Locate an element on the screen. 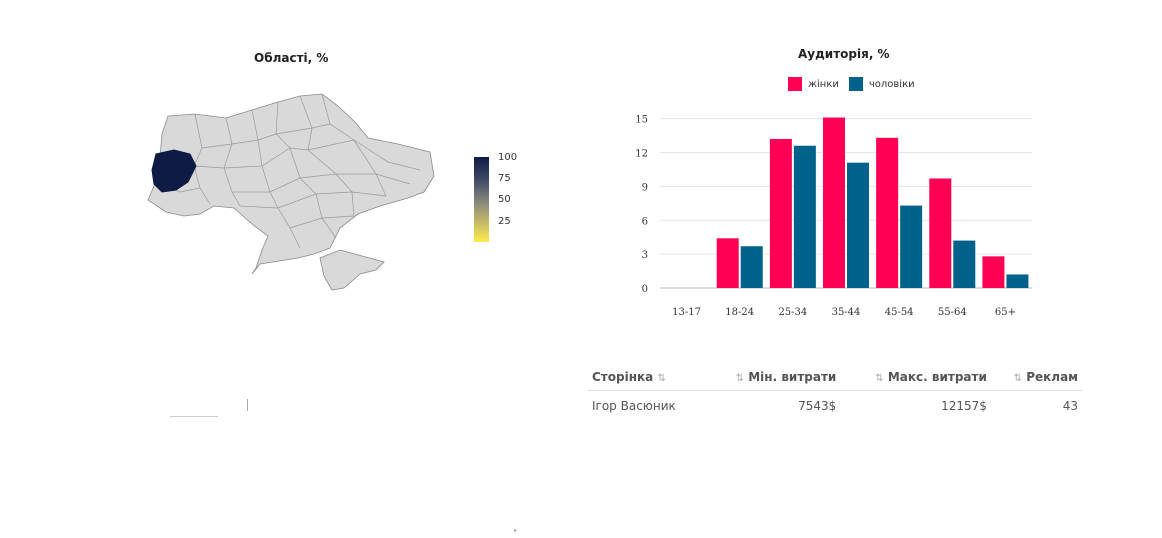 The width and height of the screenshot is (1162, 538). scale-label: 75 is located at coordinates (504, 178).